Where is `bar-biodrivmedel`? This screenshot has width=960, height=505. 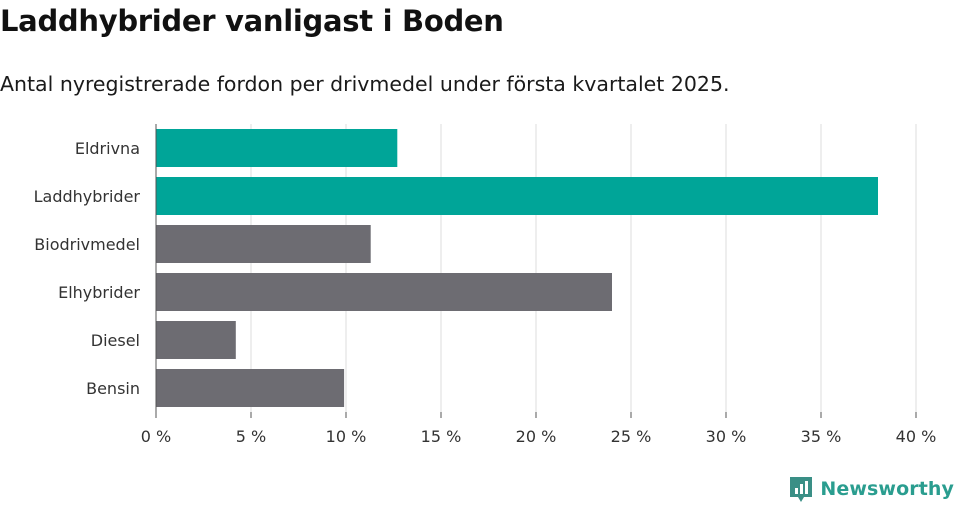
bar-biodrivmedel is located at coordinates (263, 244).